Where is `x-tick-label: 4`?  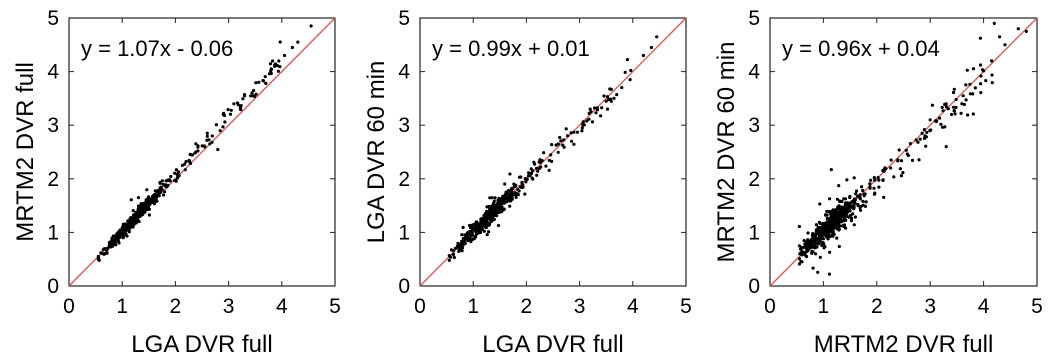
x-tick-label: 4 is located at coordinates (282, 306).